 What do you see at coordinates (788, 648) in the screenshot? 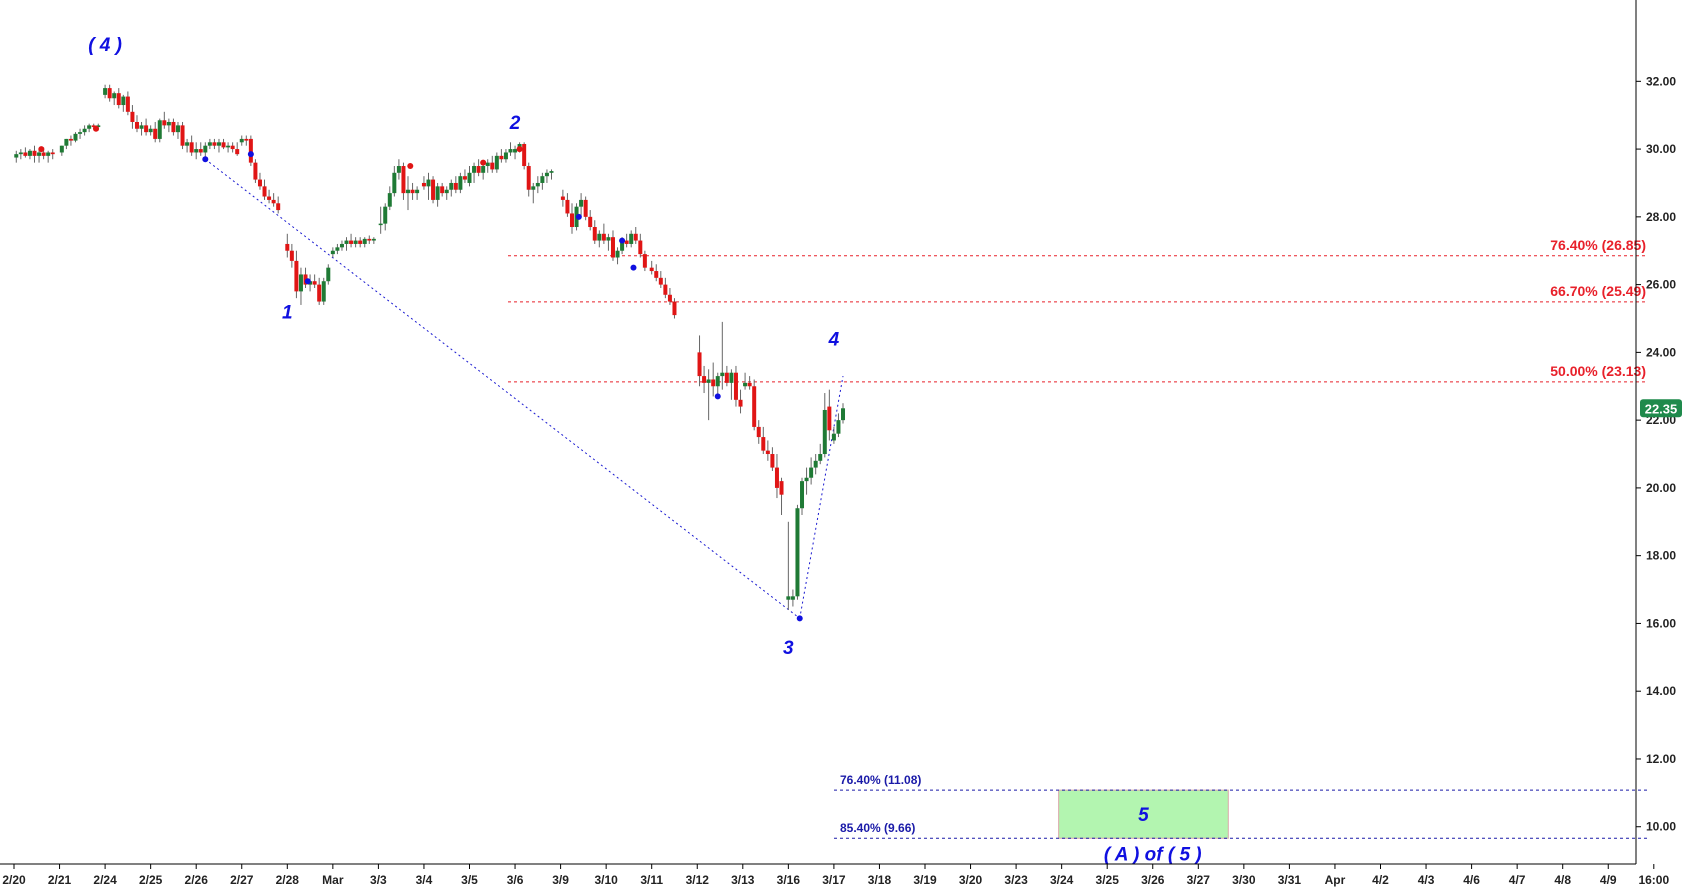
I see `wave-label: 3` at bounding box center [788, 648].